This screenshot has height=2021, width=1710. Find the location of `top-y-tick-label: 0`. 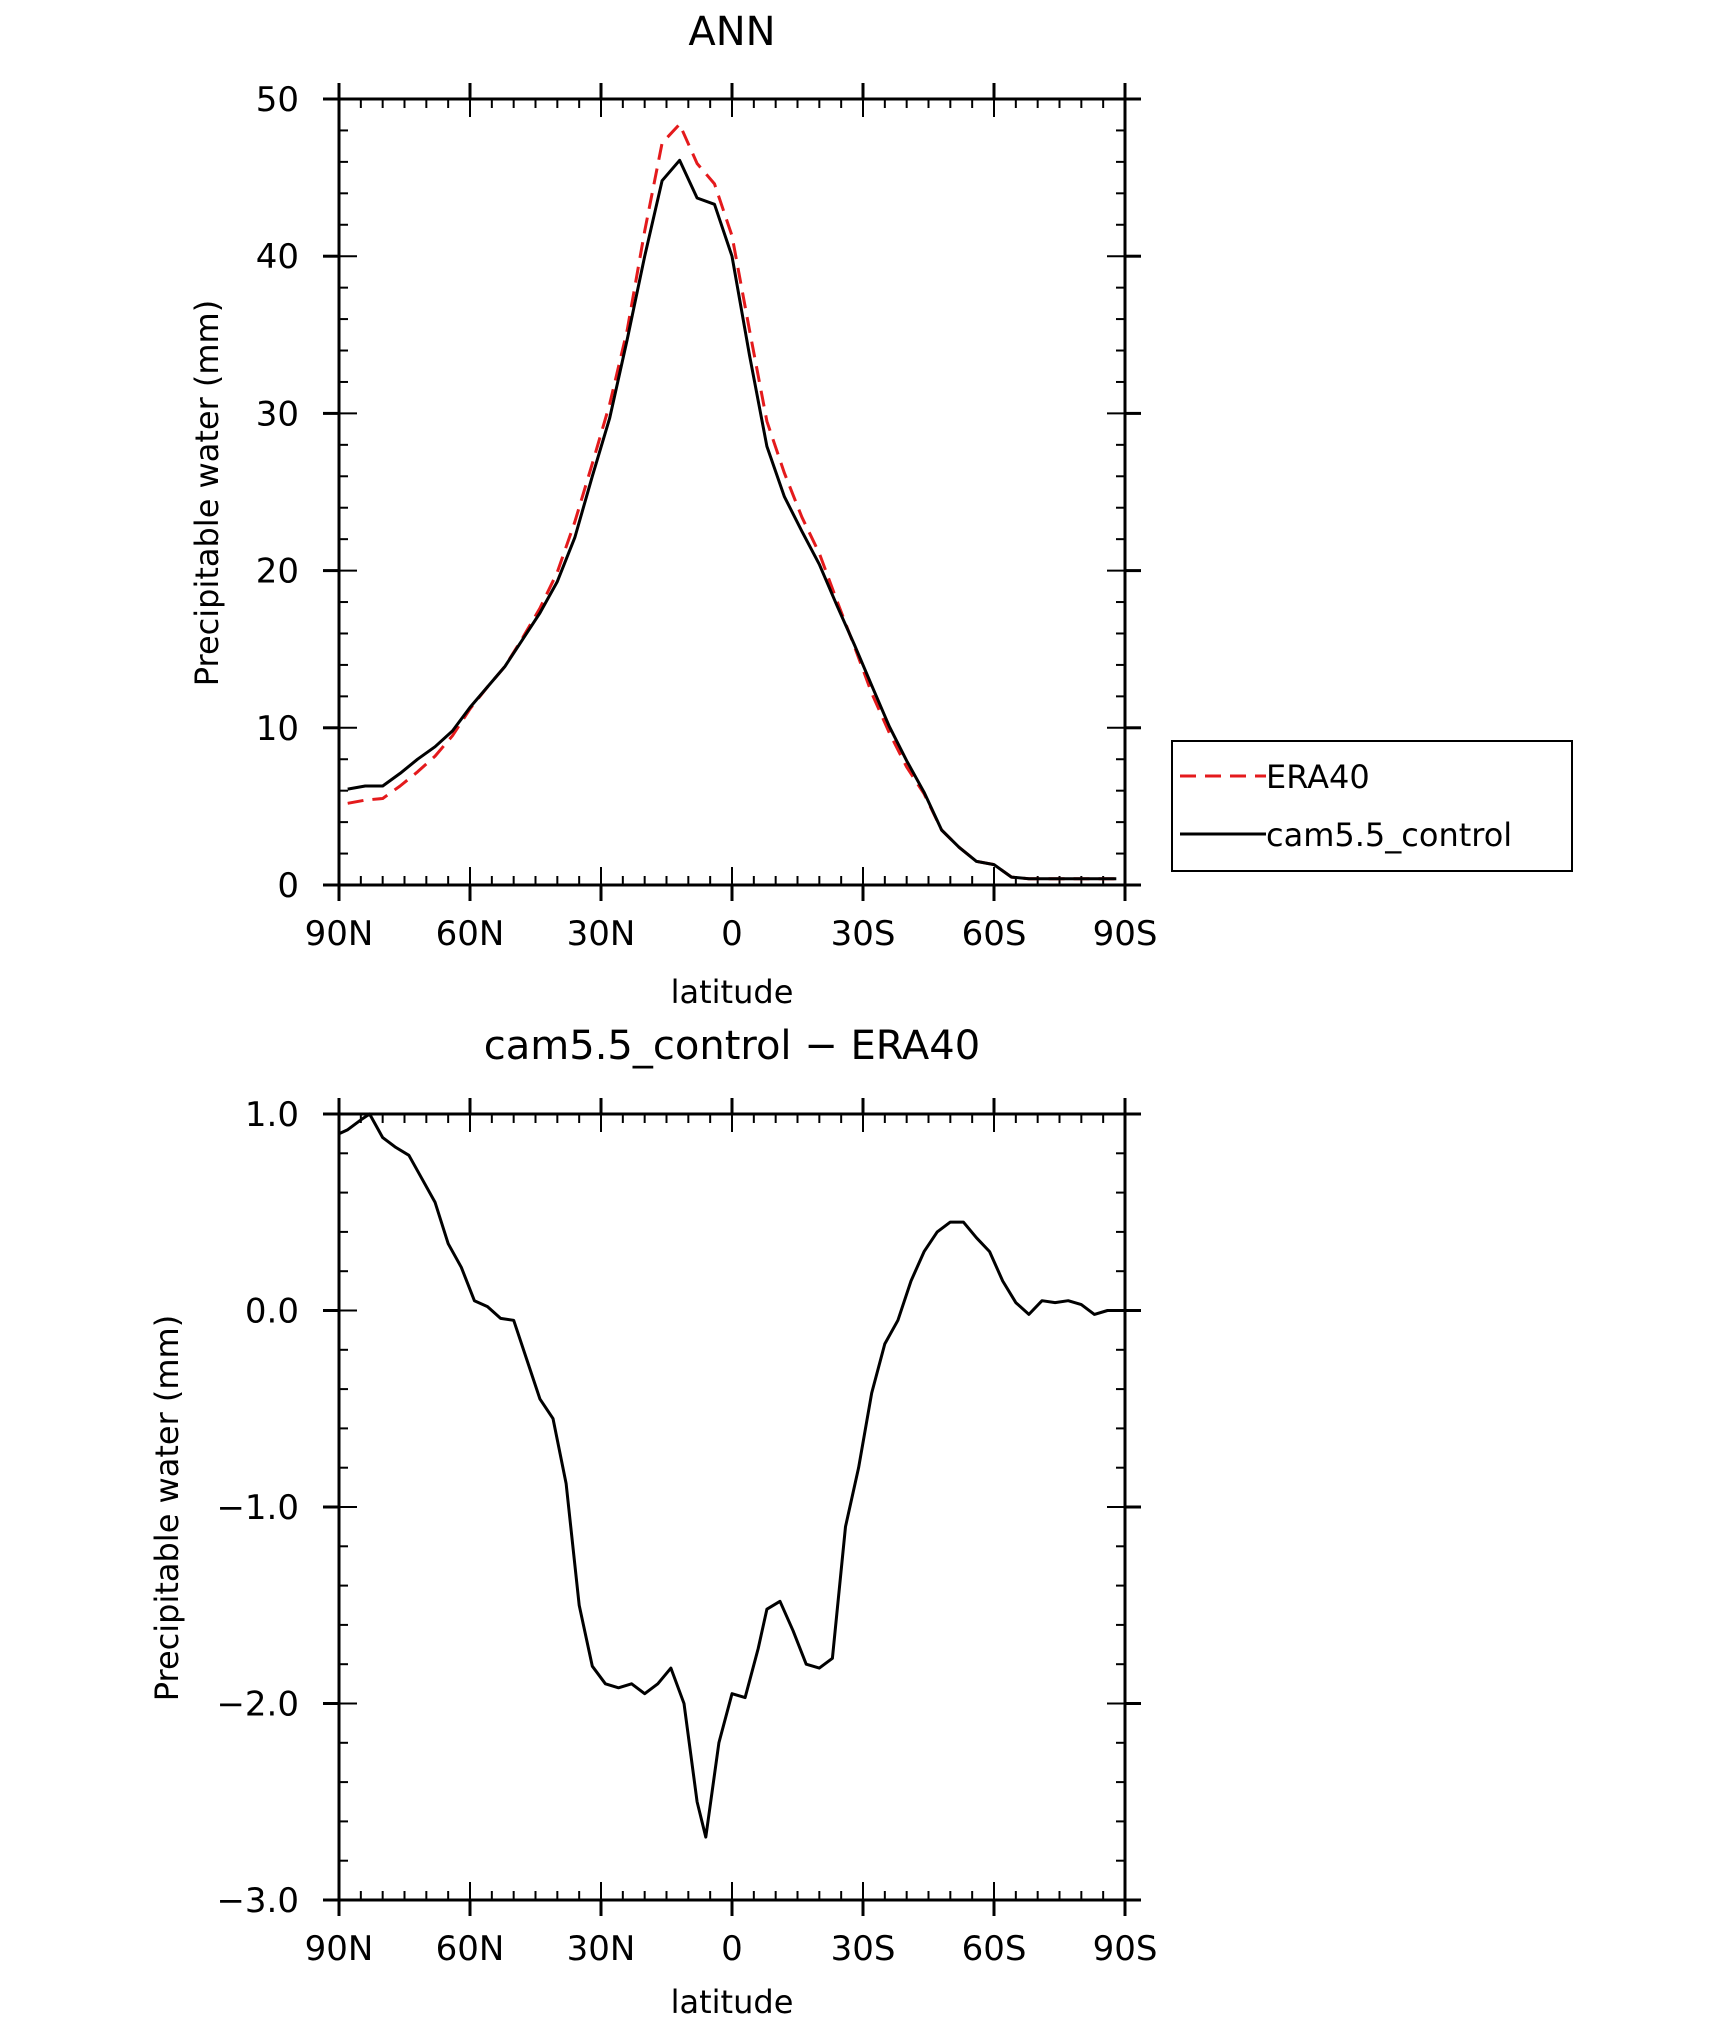

top-y-tick-label: 0 is located at coordinates (288, 886).